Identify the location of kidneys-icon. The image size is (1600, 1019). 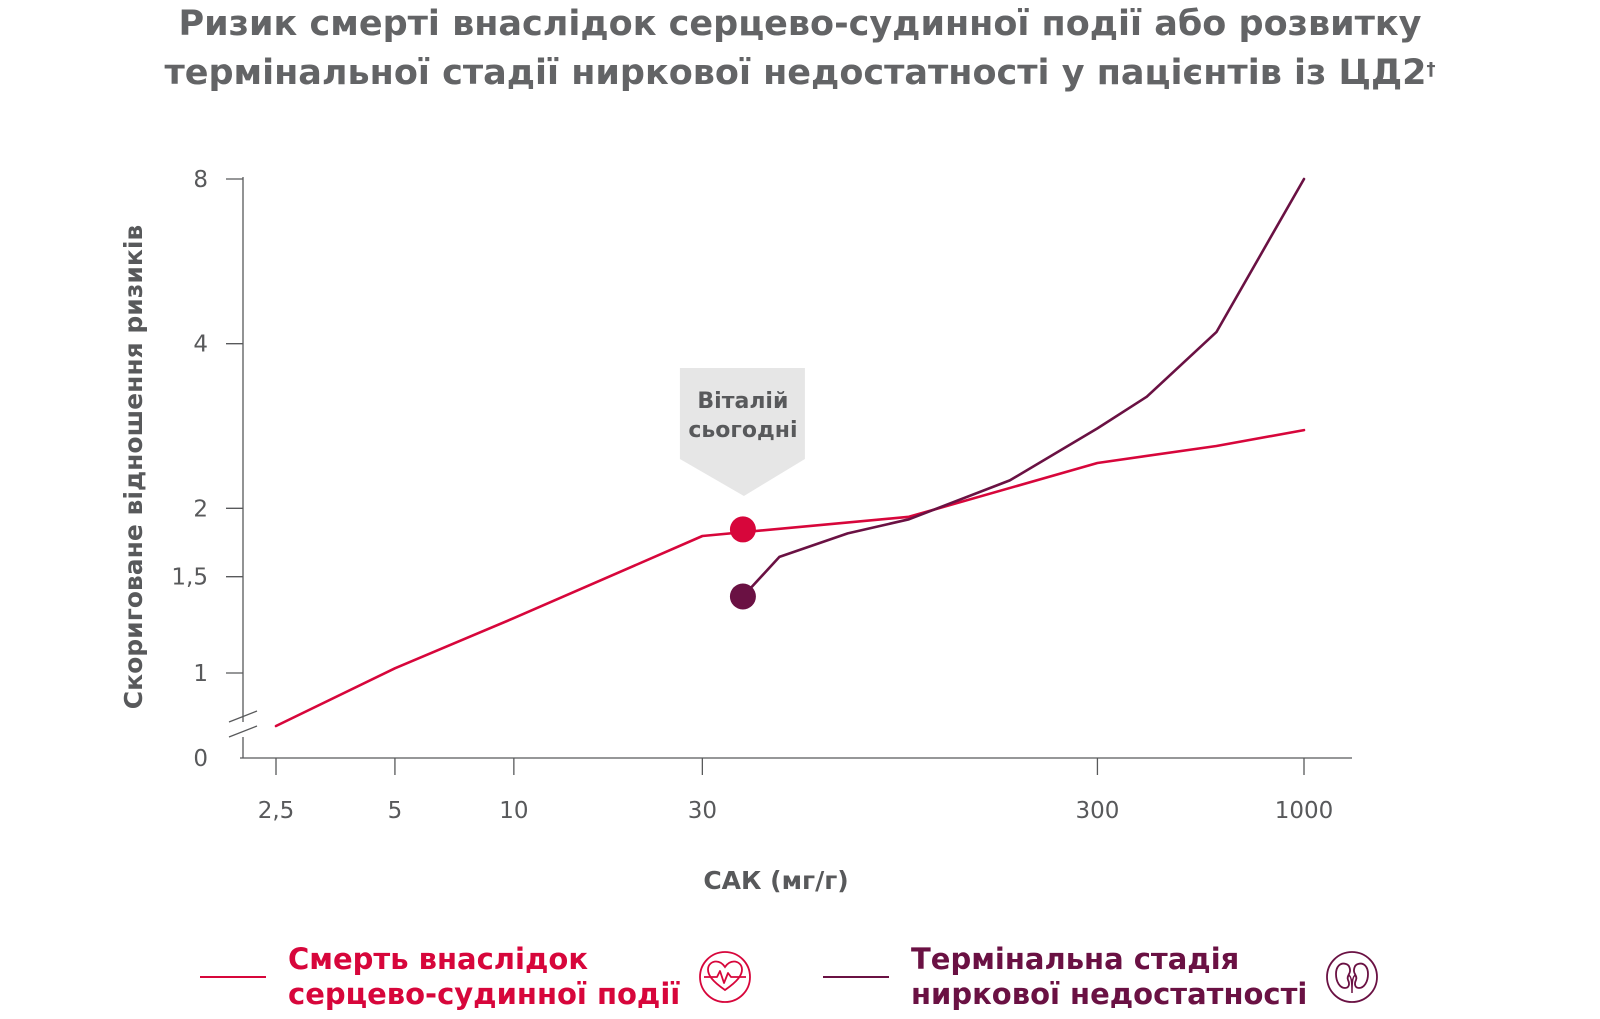
(1352, 977).